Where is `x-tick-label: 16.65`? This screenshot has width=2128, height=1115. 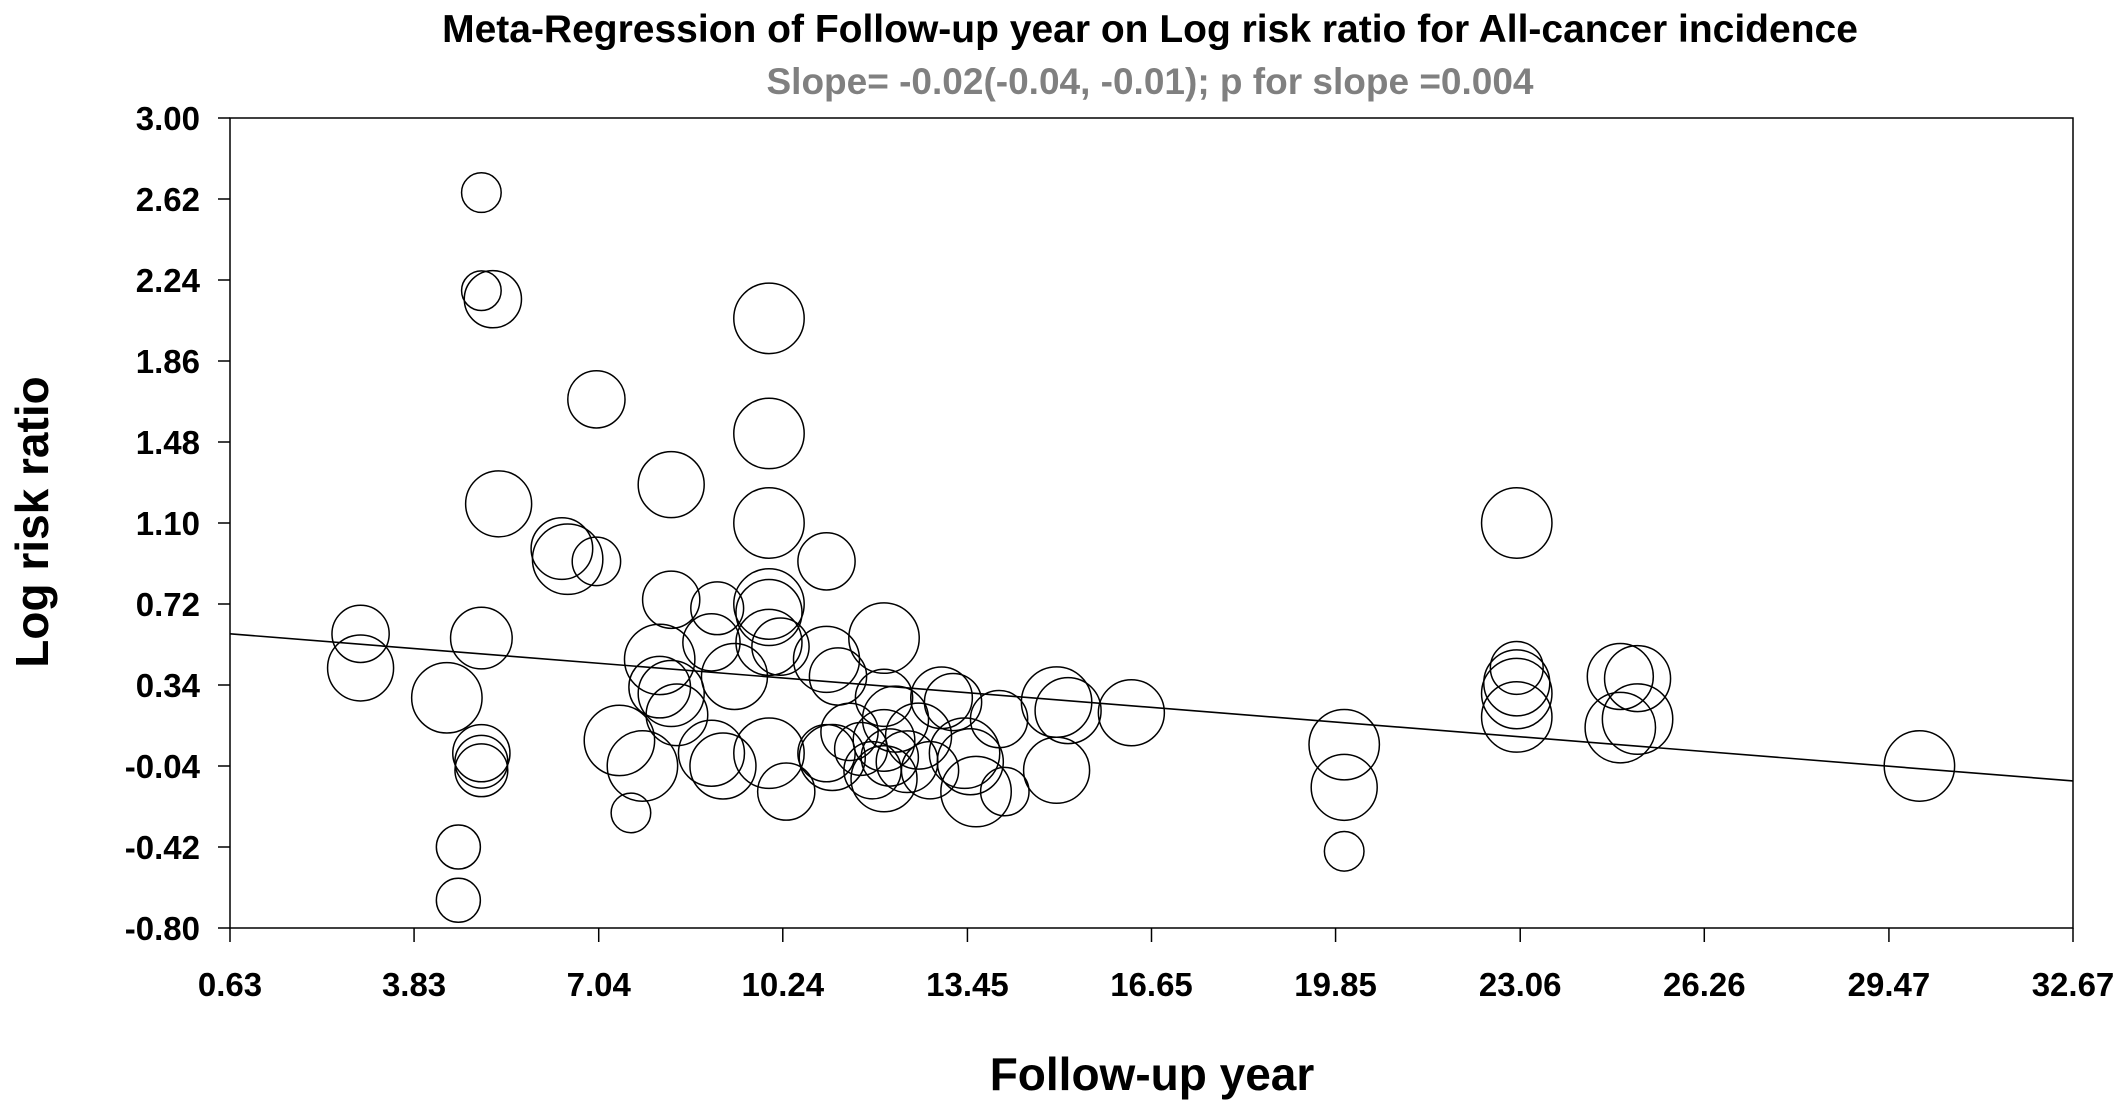
x-tick-label: 16.65 is located at coordinates (1151, 984).